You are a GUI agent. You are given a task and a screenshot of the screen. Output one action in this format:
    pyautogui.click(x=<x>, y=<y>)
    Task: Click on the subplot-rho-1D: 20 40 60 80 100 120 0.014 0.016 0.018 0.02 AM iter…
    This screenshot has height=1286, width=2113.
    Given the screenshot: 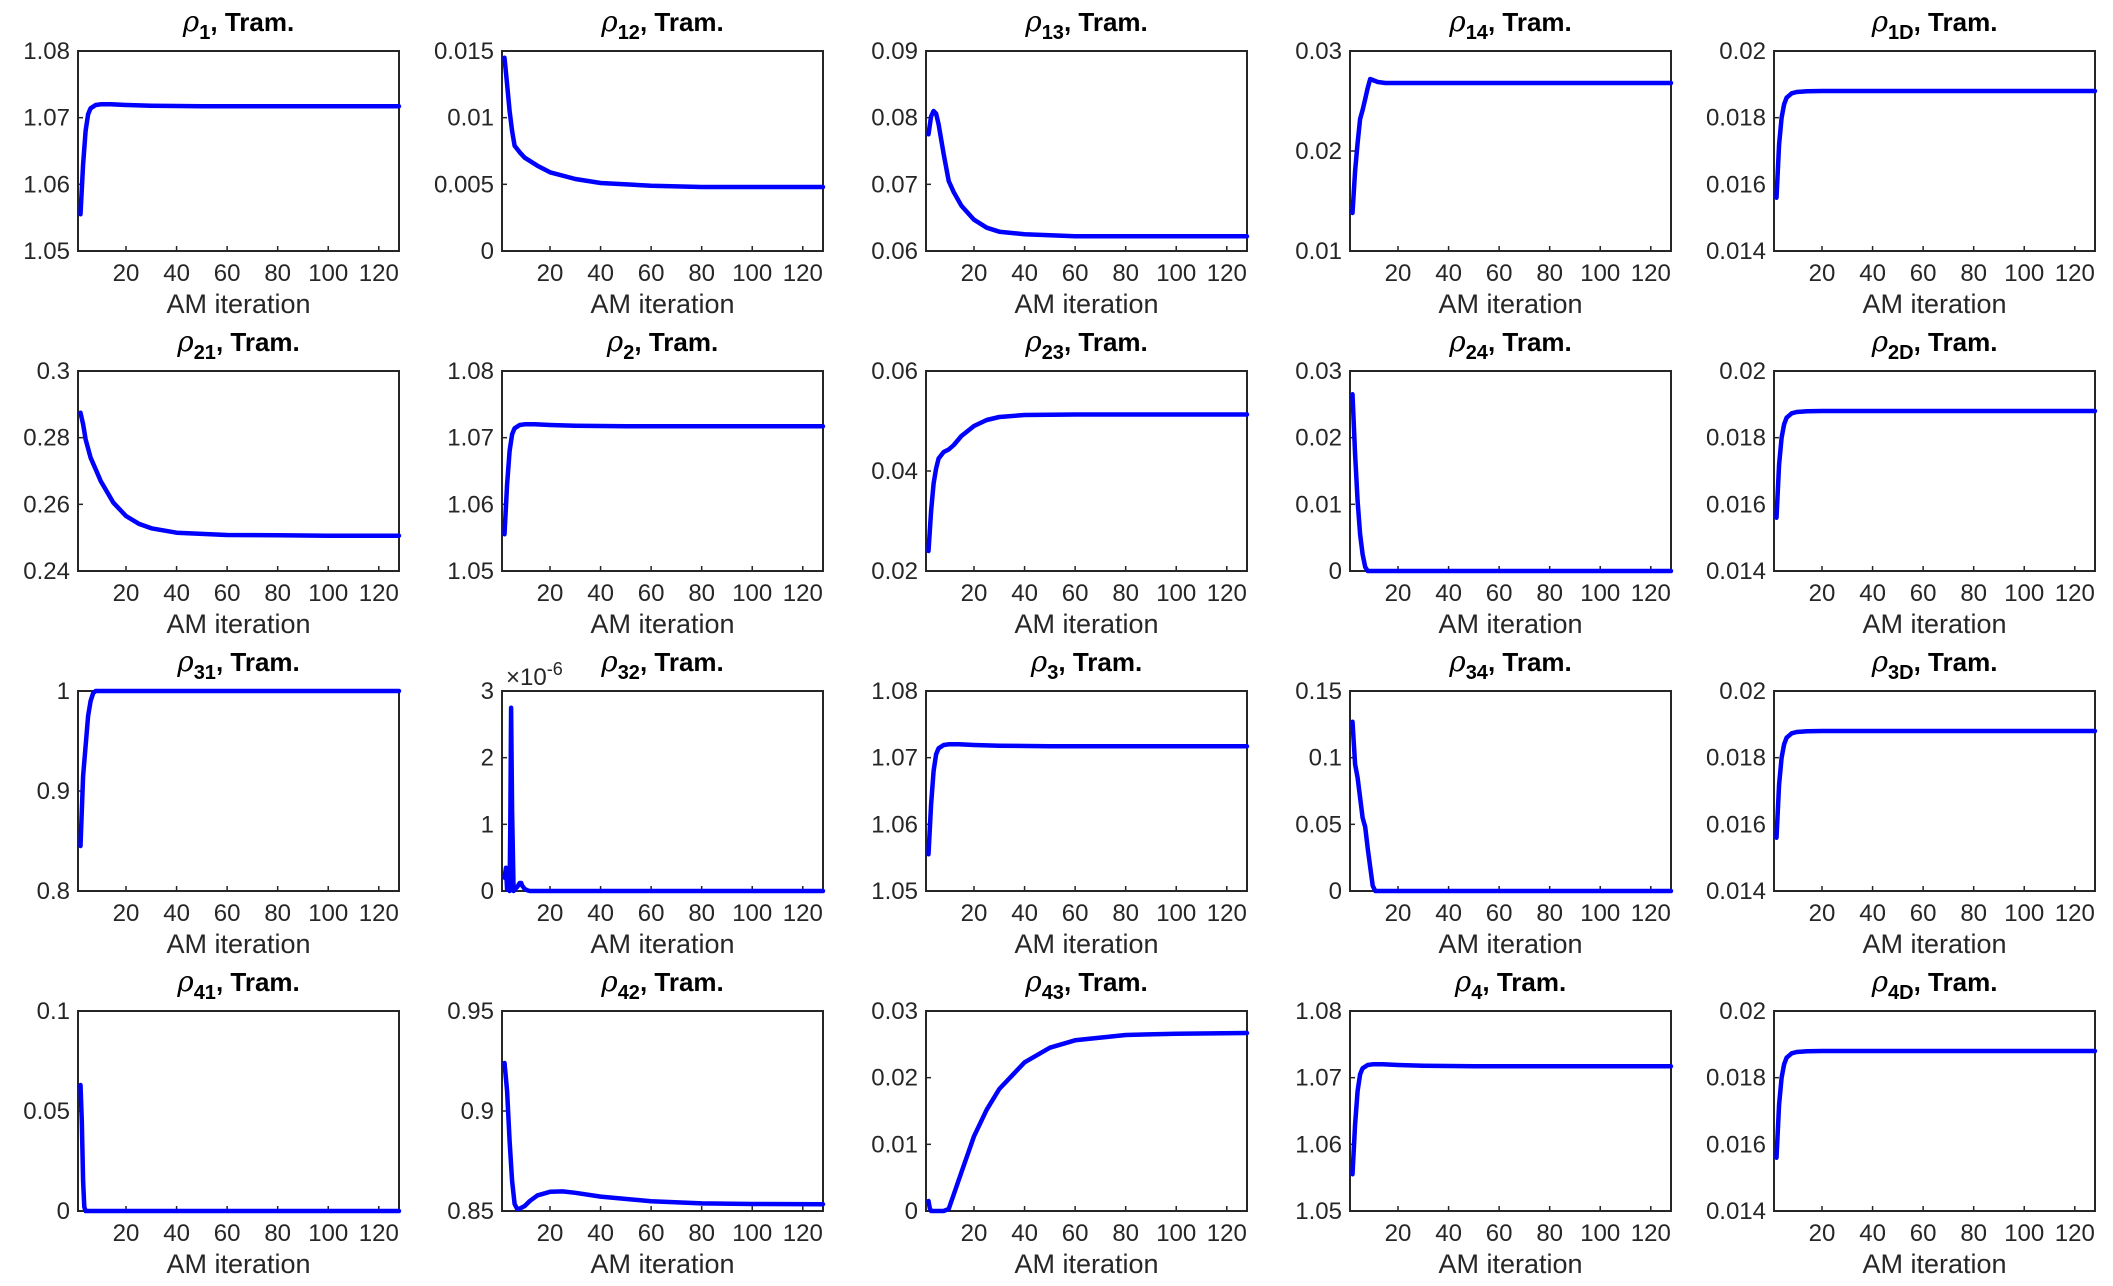 What is the action you would take?
    pyautogui.click(x=1902, y=162)
    